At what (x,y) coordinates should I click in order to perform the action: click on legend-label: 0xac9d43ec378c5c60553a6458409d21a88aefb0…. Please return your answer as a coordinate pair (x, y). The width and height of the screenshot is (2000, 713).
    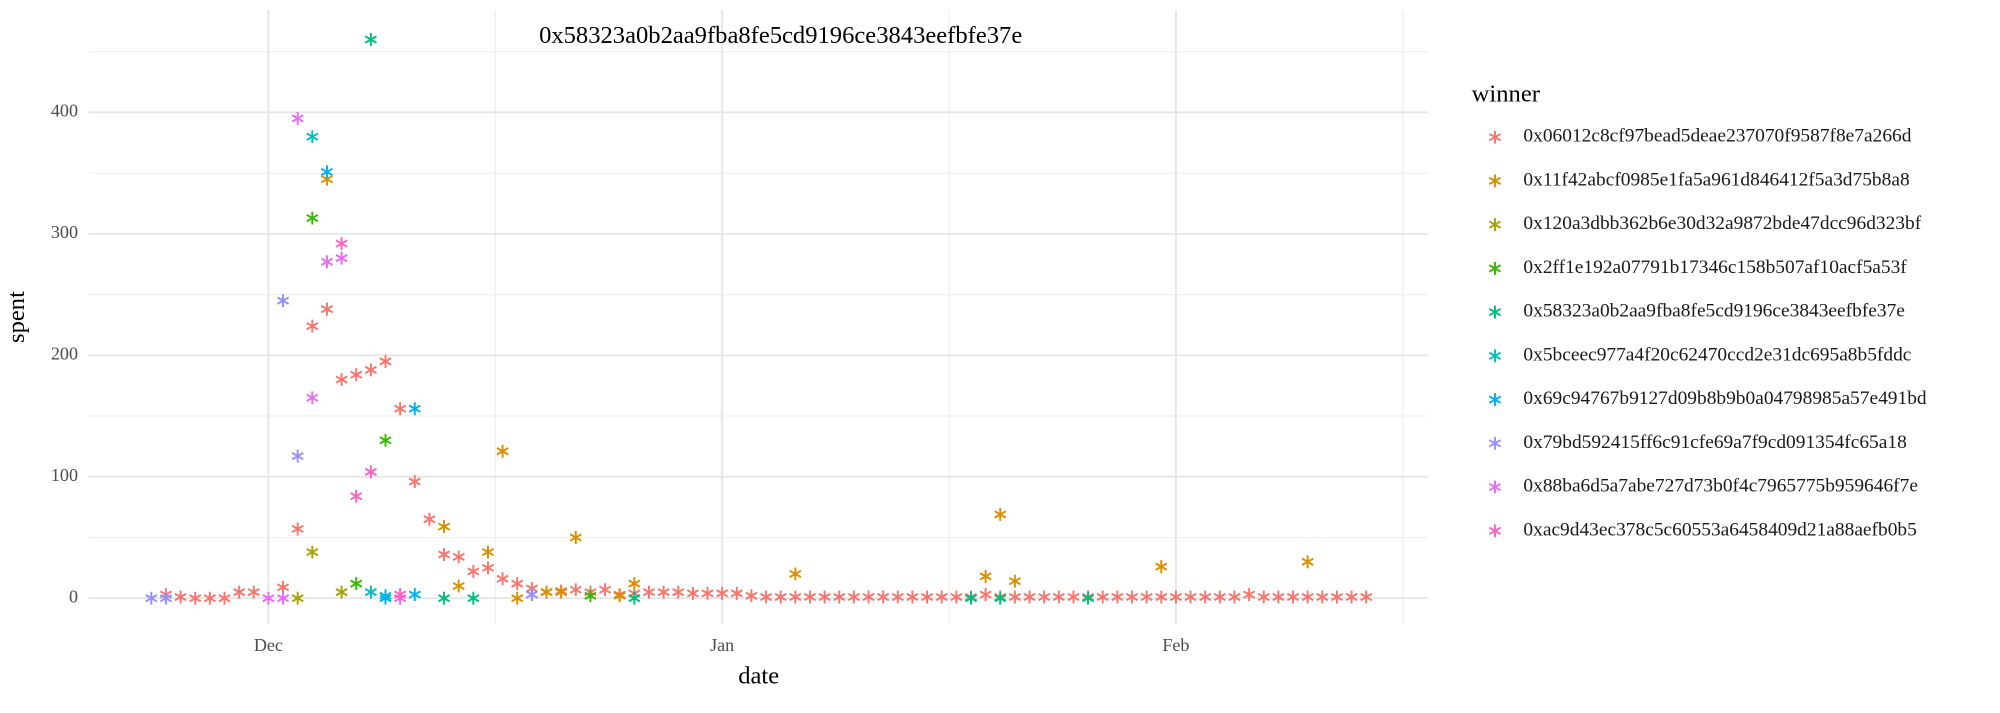
    Looking at the image, I should click on (1719, 529).